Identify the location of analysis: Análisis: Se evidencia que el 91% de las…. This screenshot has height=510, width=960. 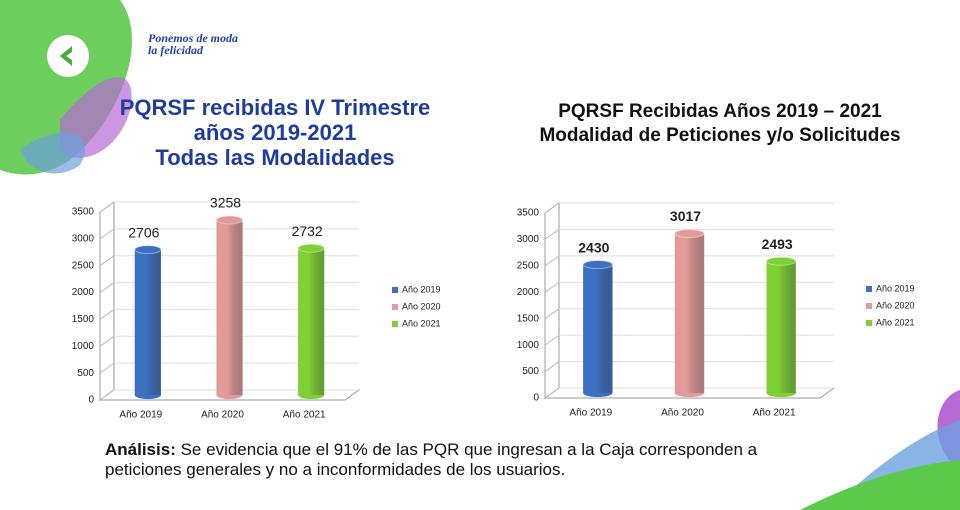
(465, 460).